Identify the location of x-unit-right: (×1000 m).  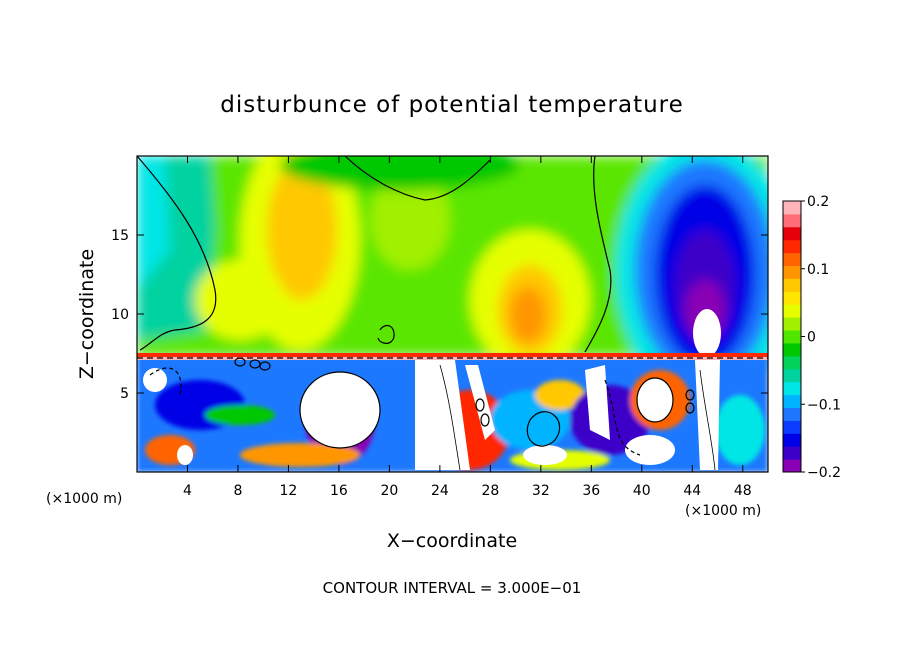
(723, 511).